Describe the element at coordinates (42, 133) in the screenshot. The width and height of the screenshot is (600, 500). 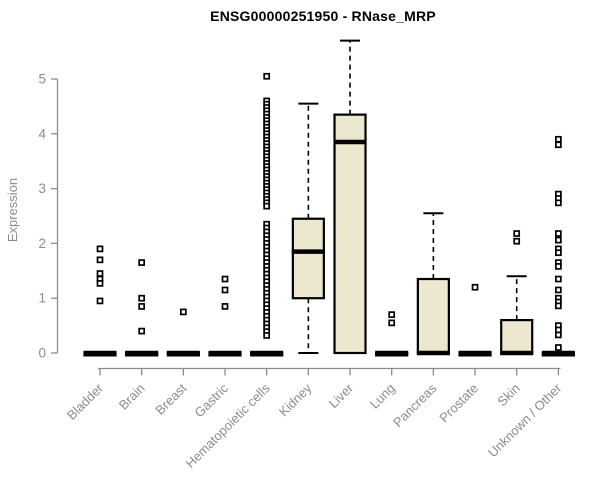
I see `y-tick-label: 4` at that location.